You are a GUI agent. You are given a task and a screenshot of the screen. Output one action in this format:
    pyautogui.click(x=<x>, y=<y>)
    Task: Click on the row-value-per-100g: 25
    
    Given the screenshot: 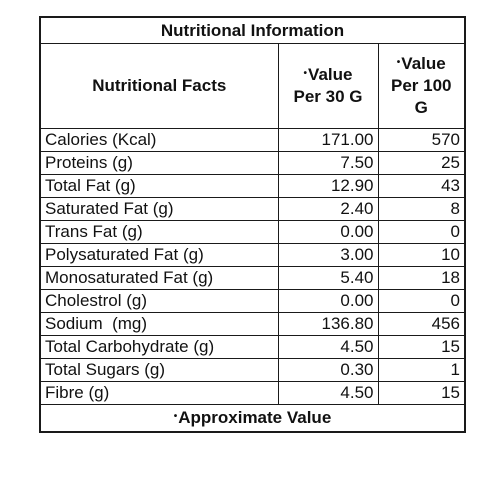 What is the action you would take?
    pyautogui.click(x=421, y=163)
    